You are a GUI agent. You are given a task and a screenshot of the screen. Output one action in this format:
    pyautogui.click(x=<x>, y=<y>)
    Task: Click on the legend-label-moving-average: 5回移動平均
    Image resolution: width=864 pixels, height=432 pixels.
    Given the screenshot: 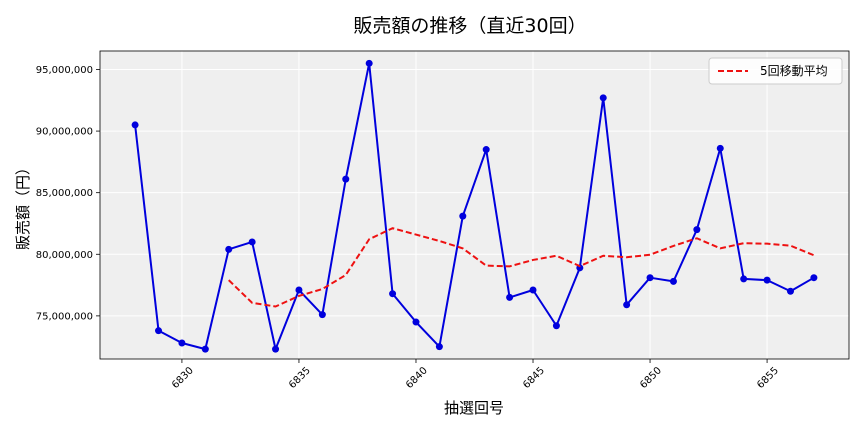 What is the action you would take?
    pyautogui.click(x=794, y=71)
    